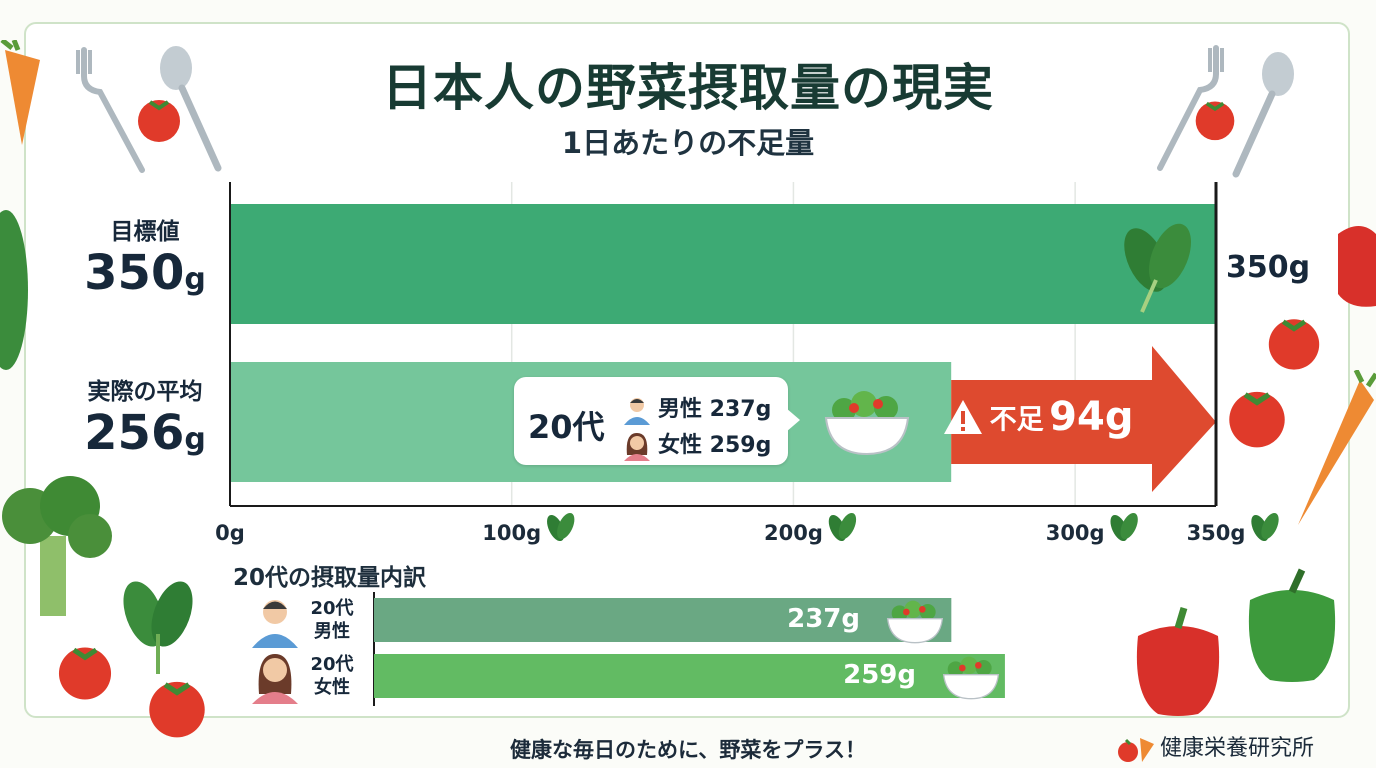 Image resolution: width=1376 pixels, height=768 pixels. Describe the element at coordinates (145, 433) in the screenshot. I see `average-label-value: 256g` at that location.